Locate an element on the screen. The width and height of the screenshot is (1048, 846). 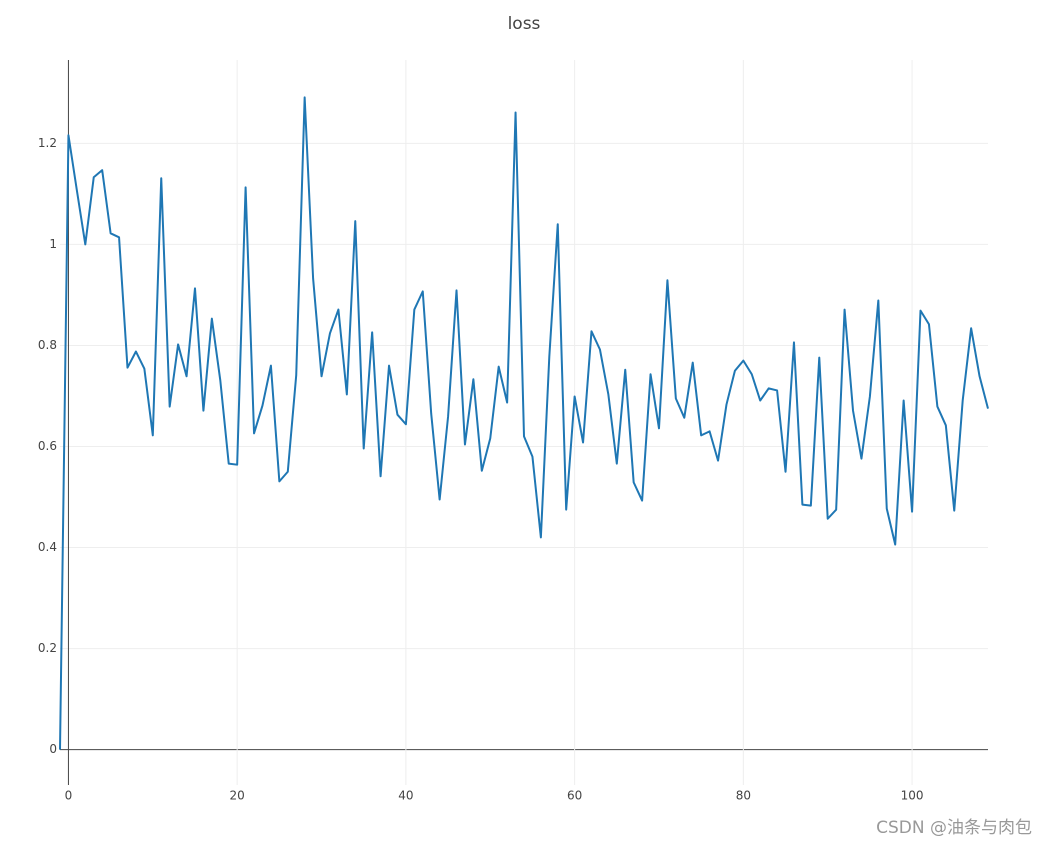
y-tick-label: 0.4 is located at coordinates (47, 547).